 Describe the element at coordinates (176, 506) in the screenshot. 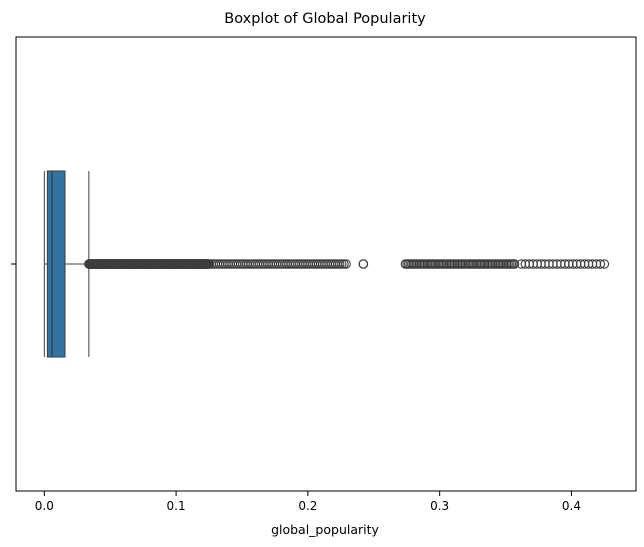

I see `x-tick-label: 0.1` at that location.